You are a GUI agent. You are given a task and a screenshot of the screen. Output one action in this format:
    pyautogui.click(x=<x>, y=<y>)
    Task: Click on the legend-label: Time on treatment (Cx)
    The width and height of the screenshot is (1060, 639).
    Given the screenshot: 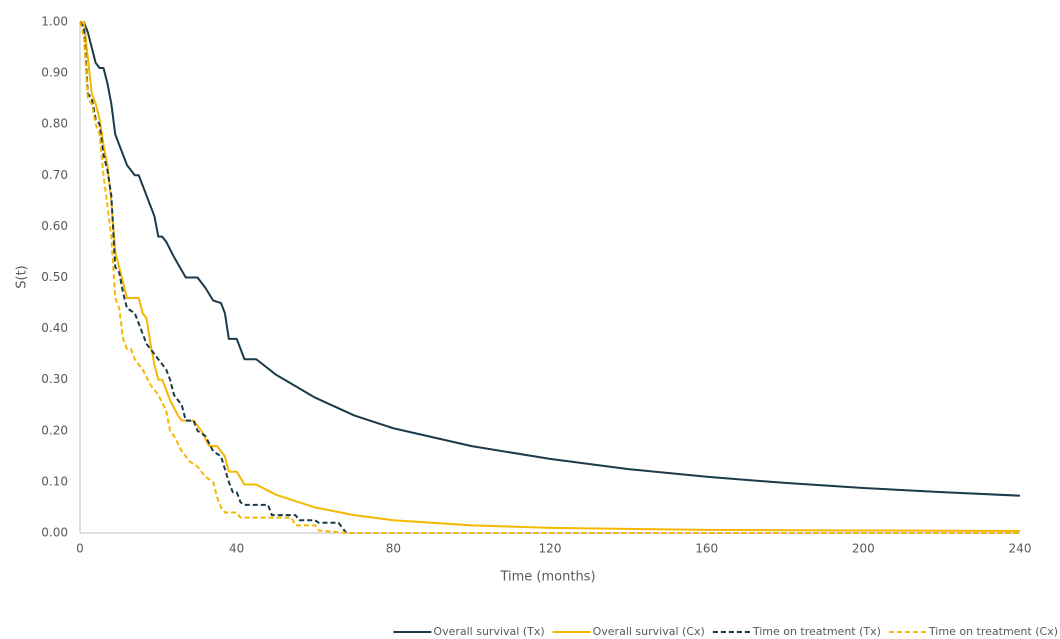 What is the action you would take?
    pyautogui.click(x=993, y=631)
    